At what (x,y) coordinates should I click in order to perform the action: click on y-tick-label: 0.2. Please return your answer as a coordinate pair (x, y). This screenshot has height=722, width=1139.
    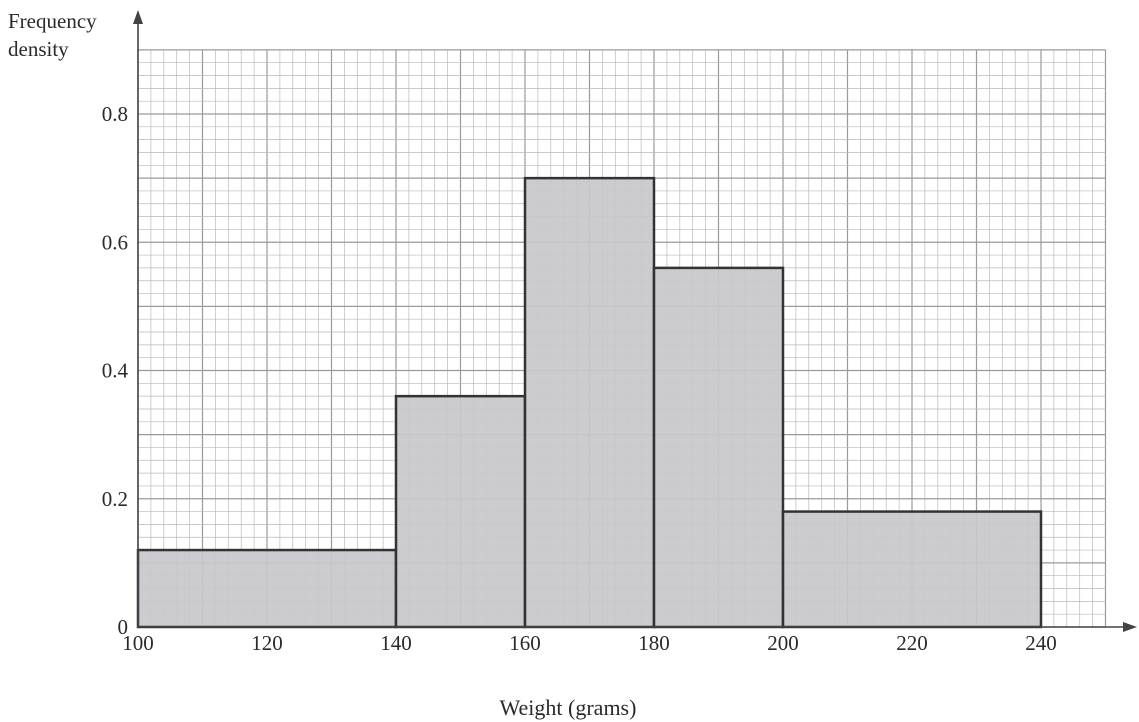
    Looking at the image, I should click on (115, 499).